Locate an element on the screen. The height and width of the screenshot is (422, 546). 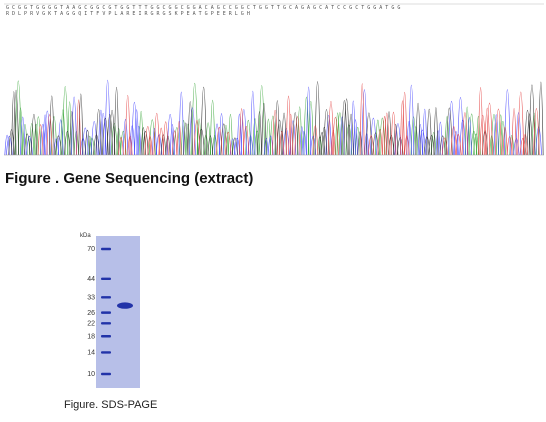
marker-label-26: 26 is located at coordinates (91, 313).